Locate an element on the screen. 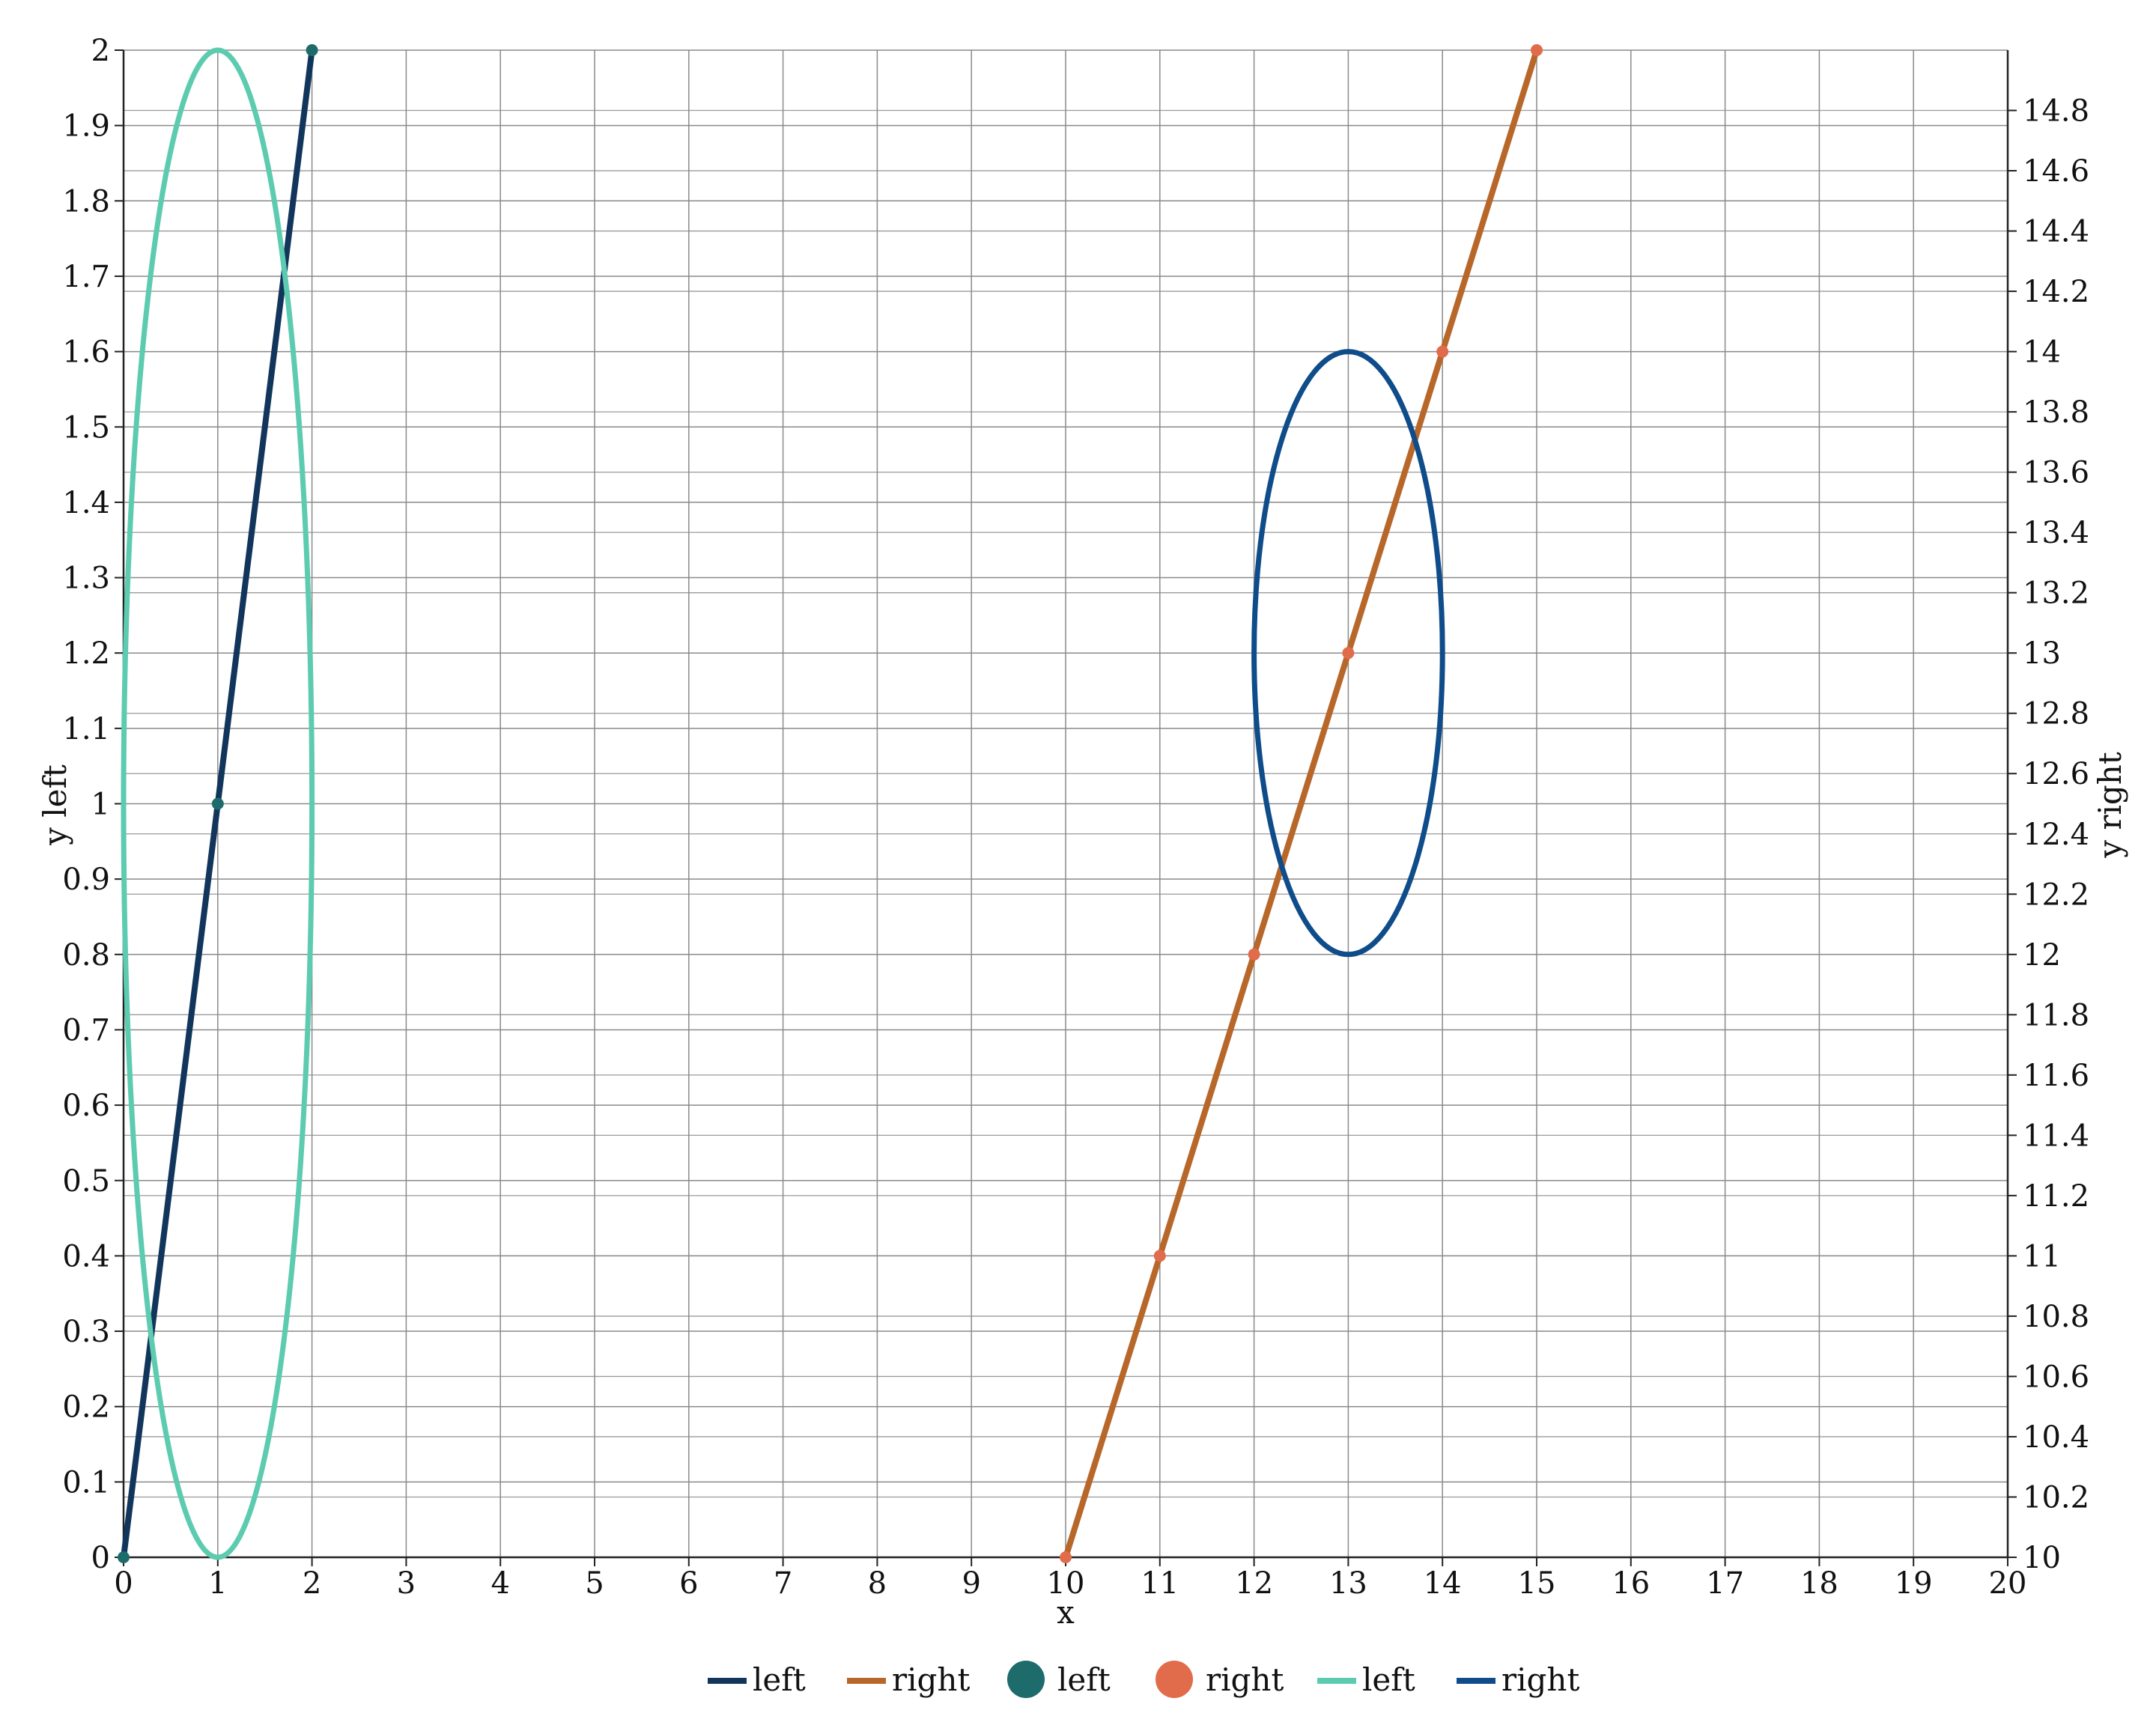  y-right-tick-label: 10 is located at coordinates (2042, 1558).